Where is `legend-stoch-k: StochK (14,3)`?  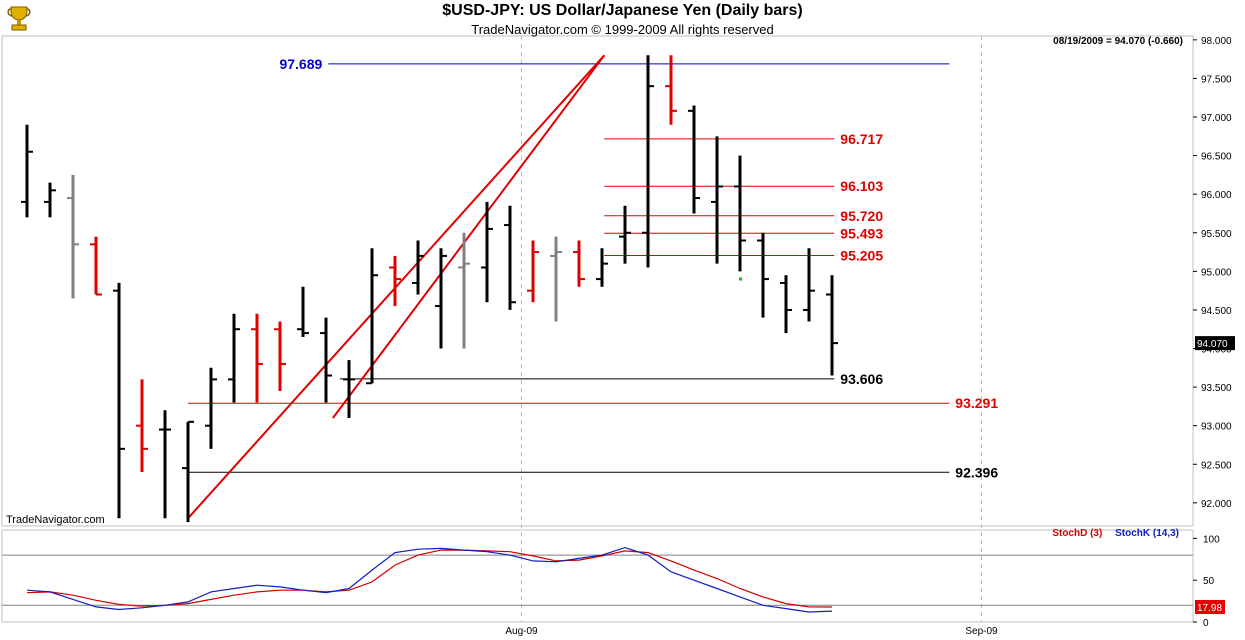 legend-stoch-k: StochK (14,3) is located at coordinates (1147, 533).